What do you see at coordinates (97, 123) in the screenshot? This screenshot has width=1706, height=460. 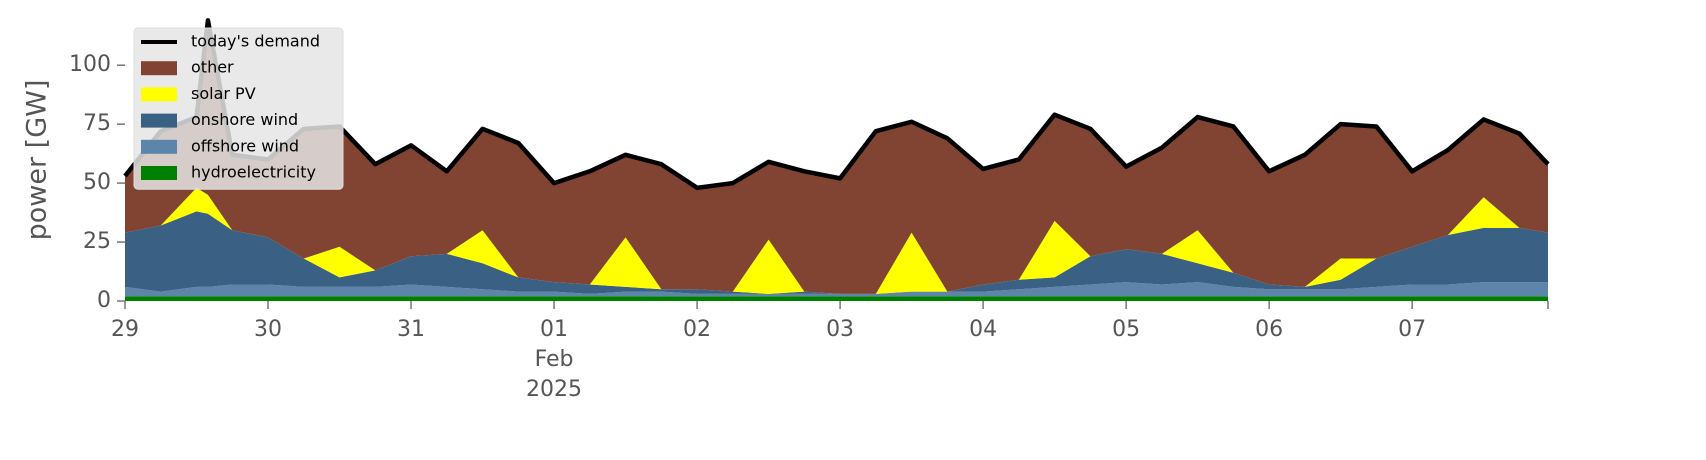 I see `y-tick-label: 75` at bounding box center [97, 123].